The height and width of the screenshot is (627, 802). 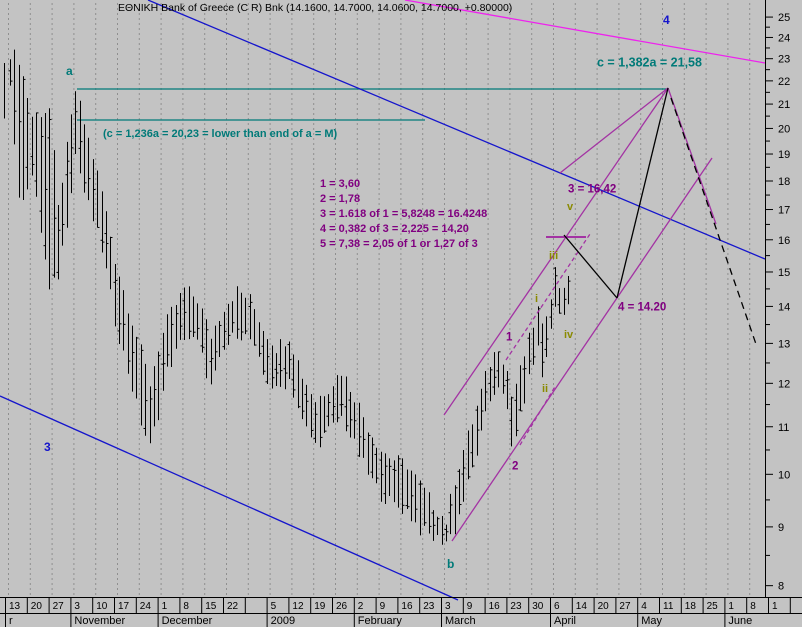 What do you see at coordinates (713, 606) in the screenshot?
I see `week-tick-label: 25` at bounding box center [713, 606].